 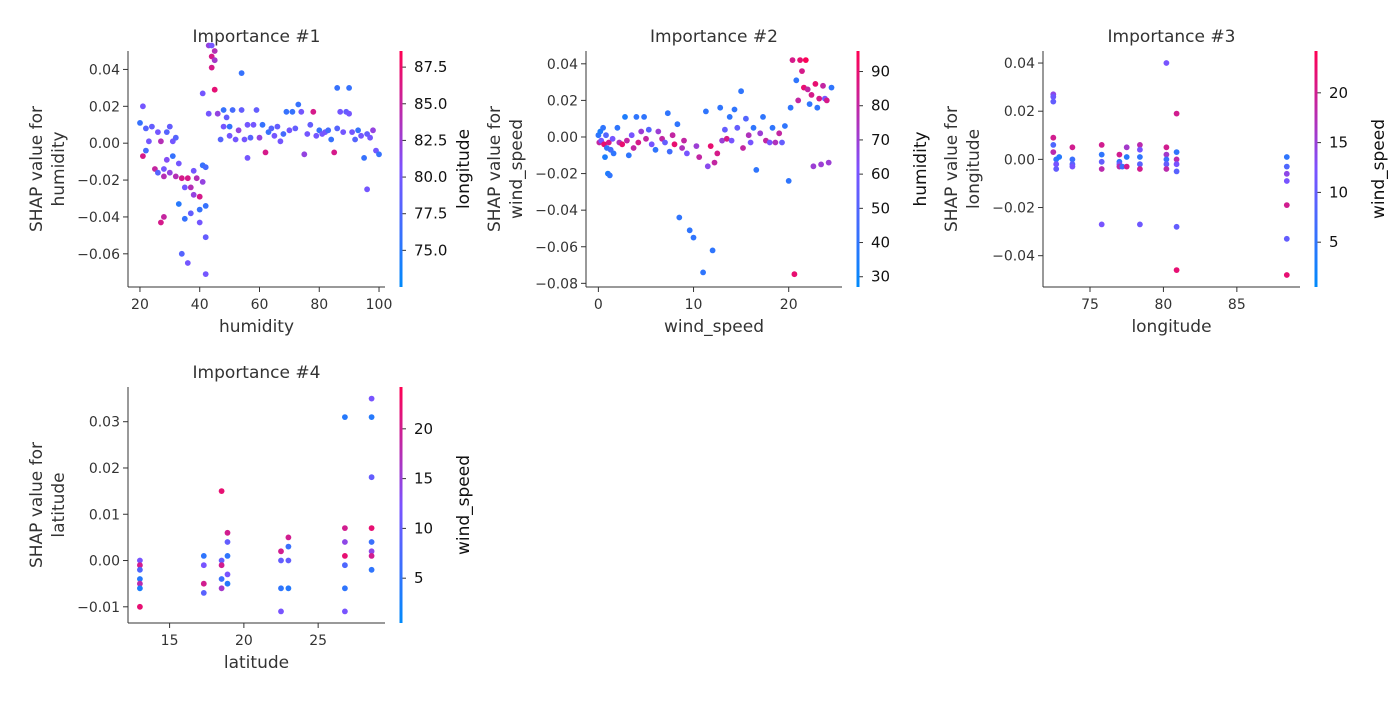 What do you see at coordinates (1338, 143) in the screenshot?
I see `colorbar-tick-label: 15` at bounding box center [1338, 143].